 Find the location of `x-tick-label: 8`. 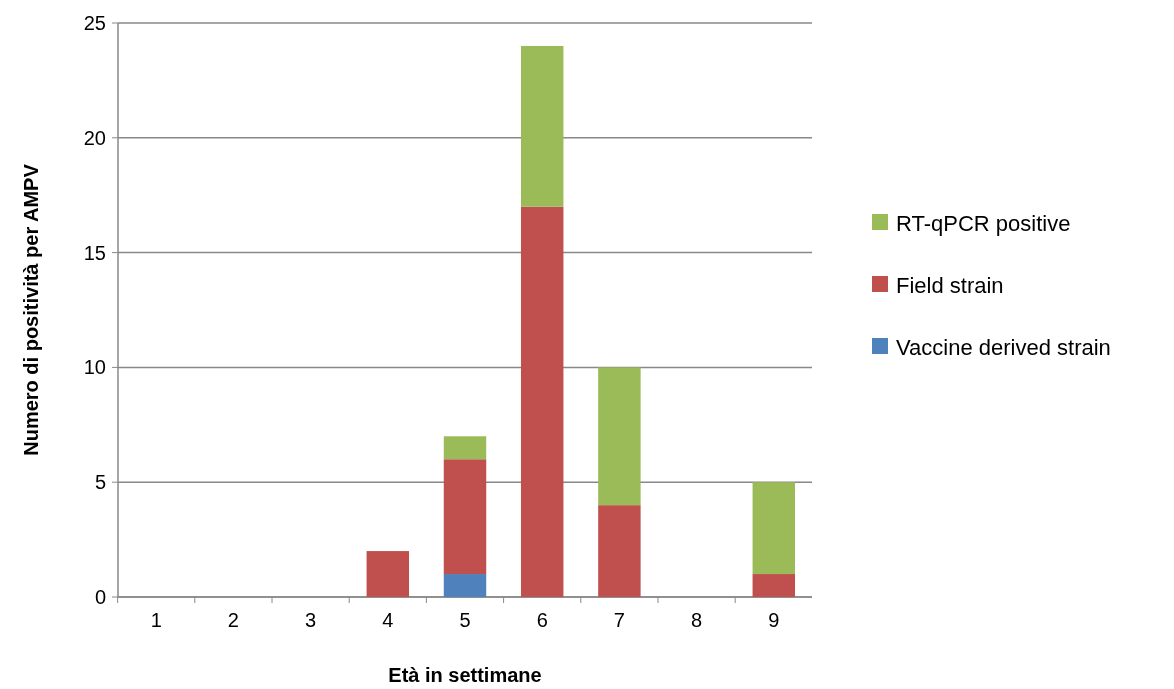

x-tick-label: 8 is located at coordinates (697, 620).